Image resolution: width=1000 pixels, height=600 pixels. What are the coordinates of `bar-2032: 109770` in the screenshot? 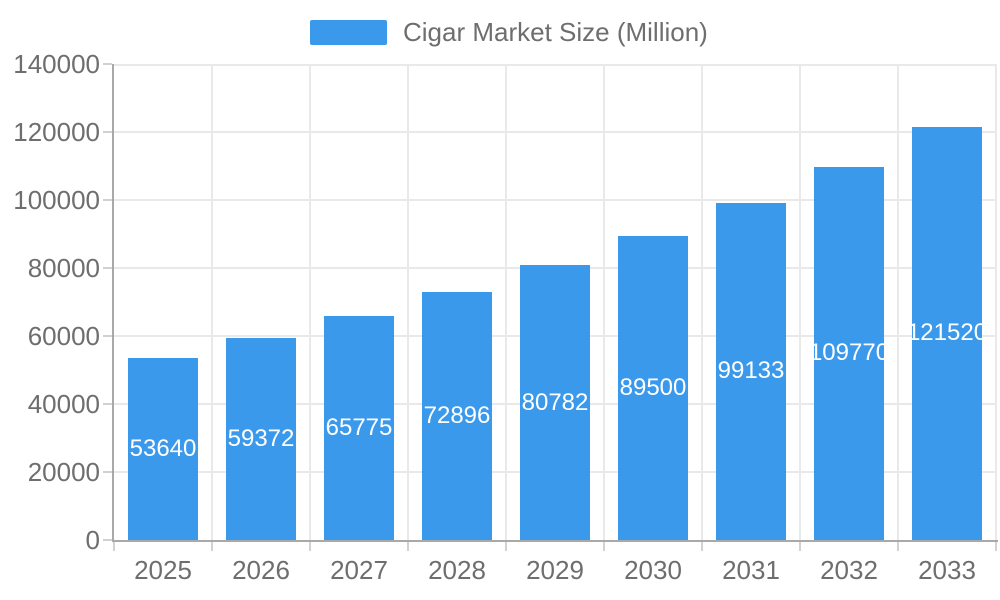 It's located at (849, 353).